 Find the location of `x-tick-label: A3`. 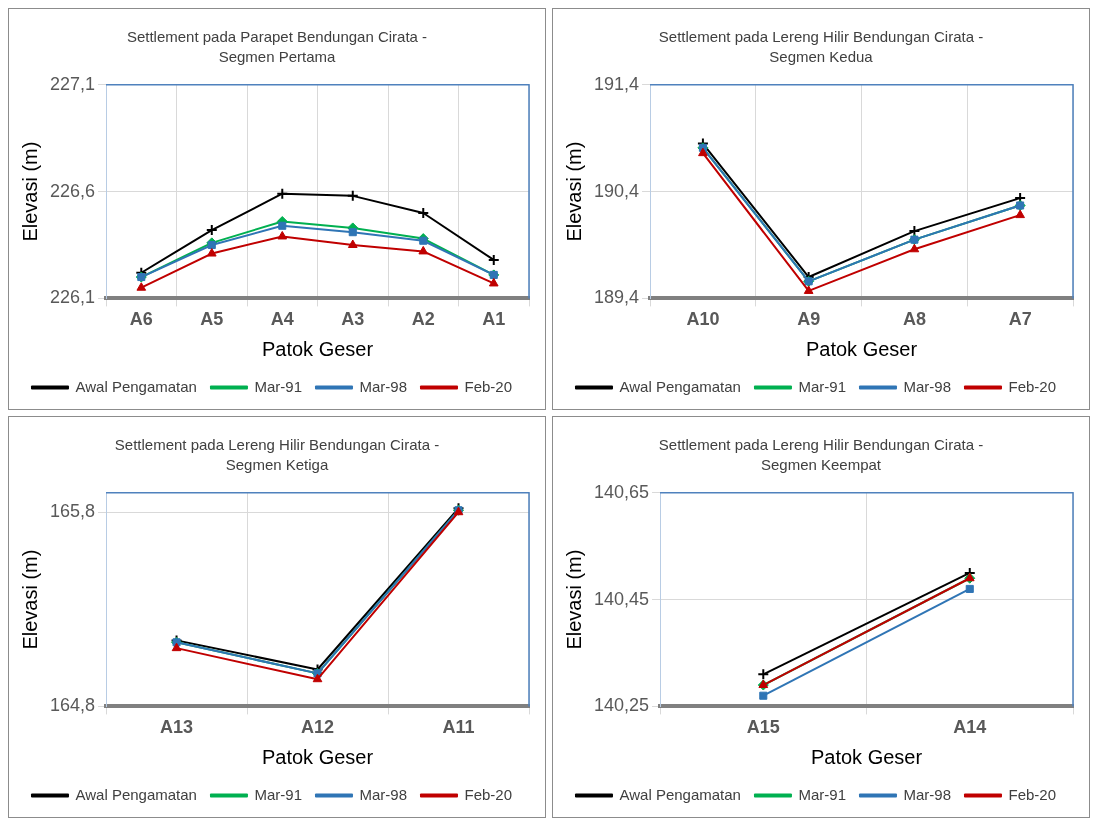

x-tick-label: A3 is located at coordinates (353, 319).